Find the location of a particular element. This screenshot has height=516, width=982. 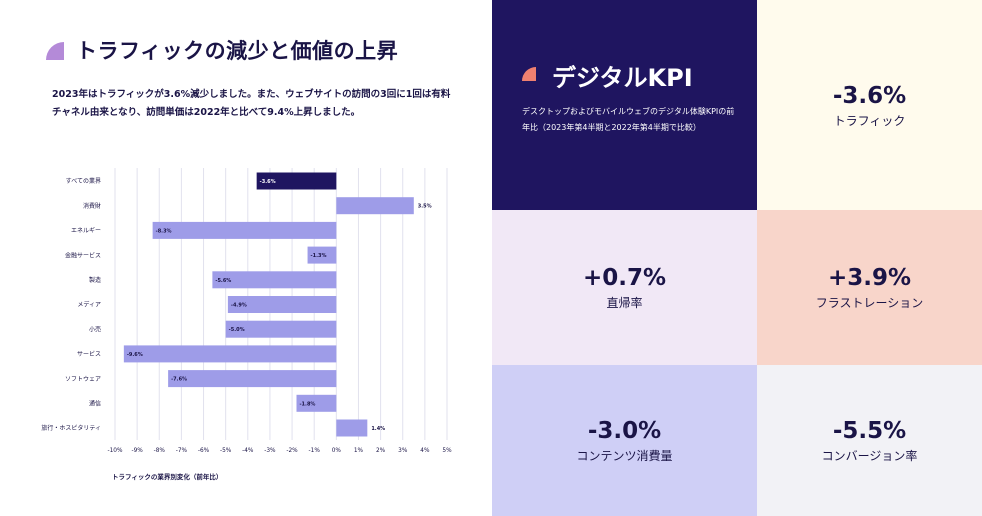

kpi-value: +0.7% is located at coordinates (624, 278).